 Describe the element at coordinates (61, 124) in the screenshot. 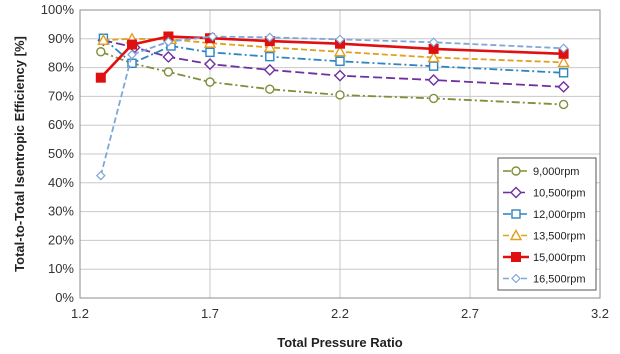

I see `y-tick-label: 60%` at that location.